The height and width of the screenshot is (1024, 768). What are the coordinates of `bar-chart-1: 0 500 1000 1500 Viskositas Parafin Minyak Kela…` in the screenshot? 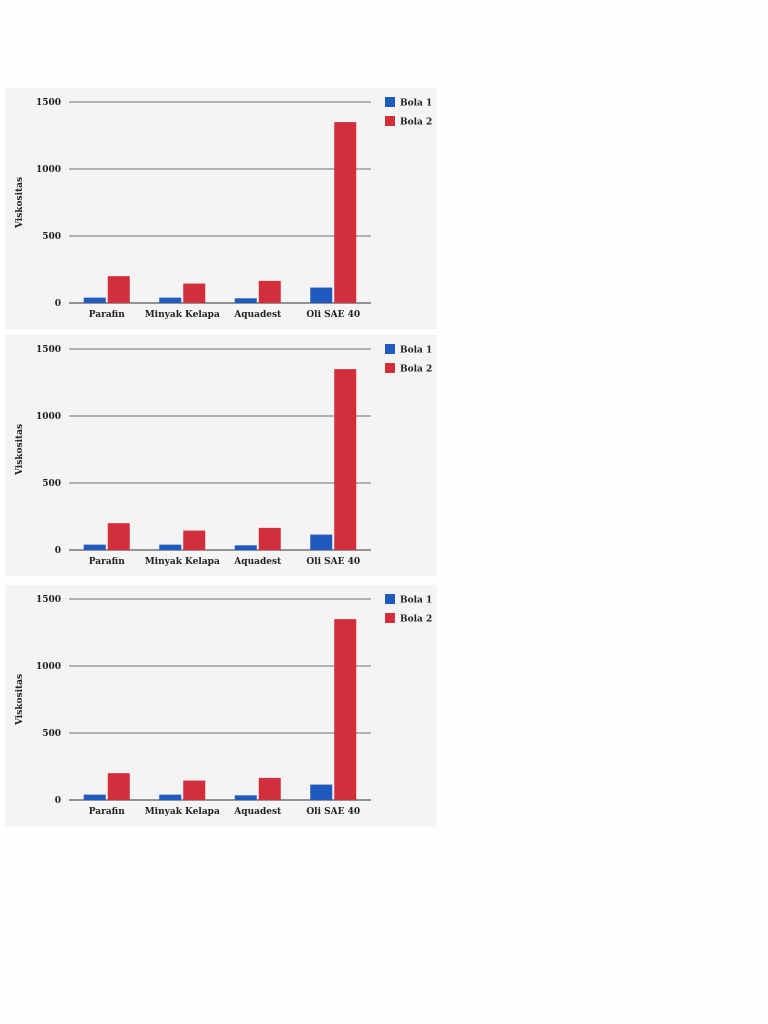 It's located at (223, 208).